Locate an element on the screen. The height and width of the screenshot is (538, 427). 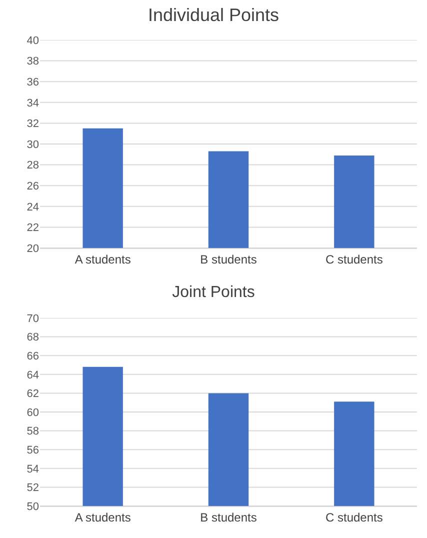
y-tick-label: 34 is located at coordinates (32, 103).